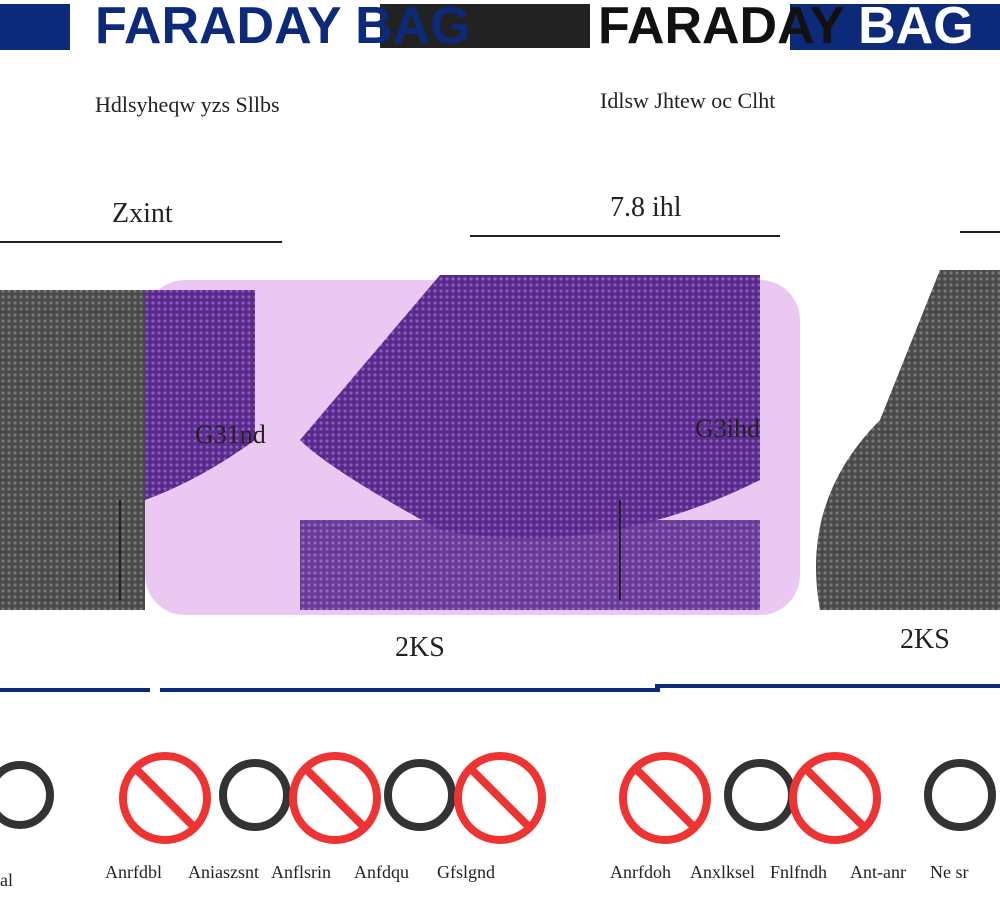 This screenshot has width=1000, height=897. I want to click on icon-label: Ne sr, so click(949, 872).